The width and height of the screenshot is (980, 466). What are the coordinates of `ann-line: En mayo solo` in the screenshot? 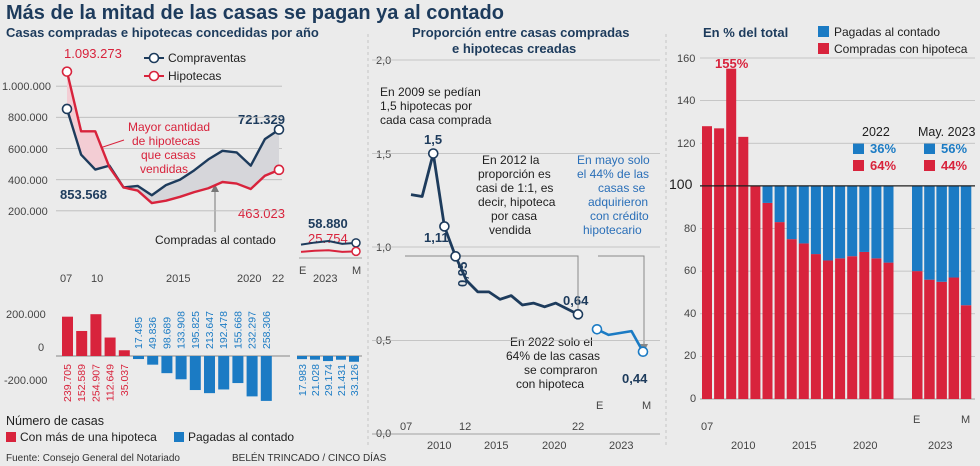 It's located at (613, 160).